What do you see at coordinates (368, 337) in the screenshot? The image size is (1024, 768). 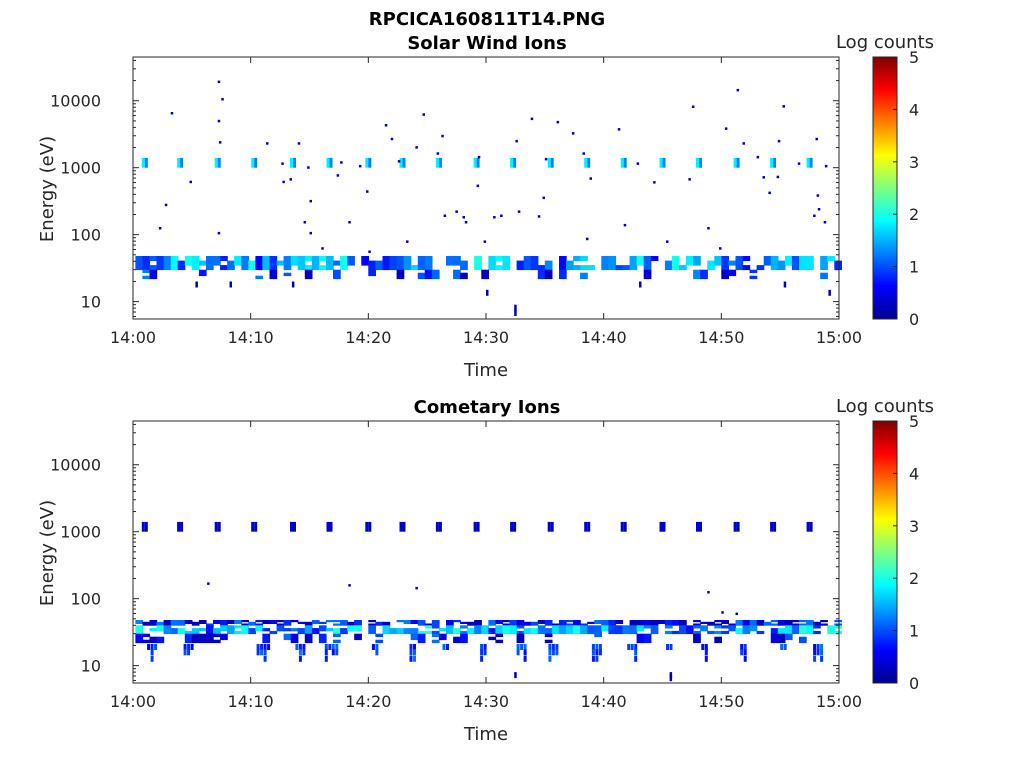 I see `x-tick-label: 14:20` at bounding box center [368, 337].